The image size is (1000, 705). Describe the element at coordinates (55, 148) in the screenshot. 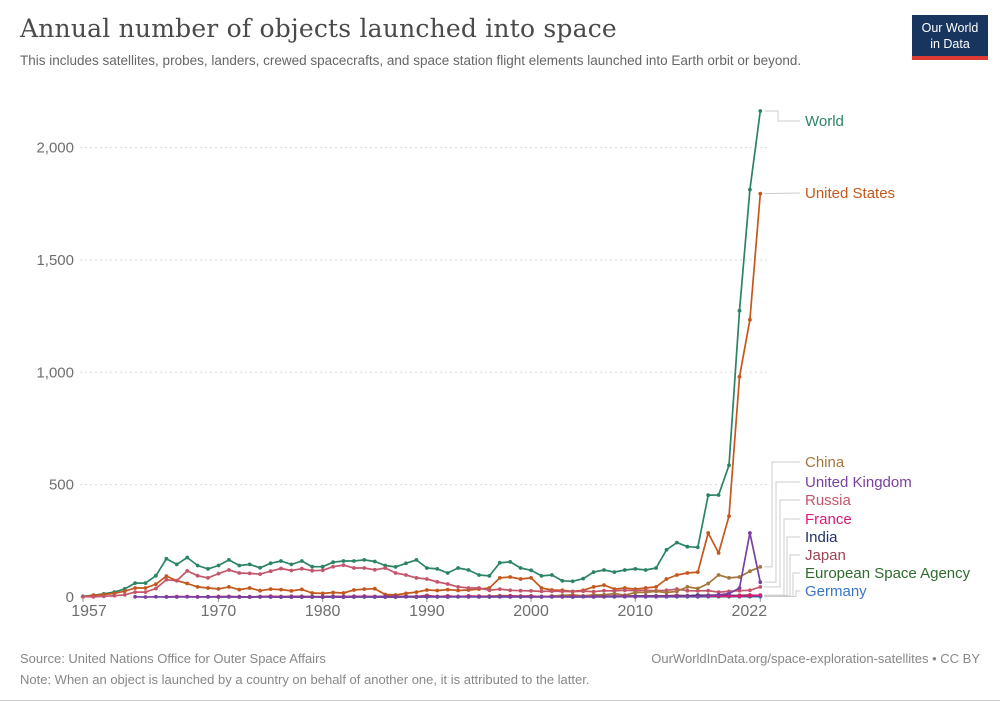

I see `y-axis-label-2000: 2,000` at that location.